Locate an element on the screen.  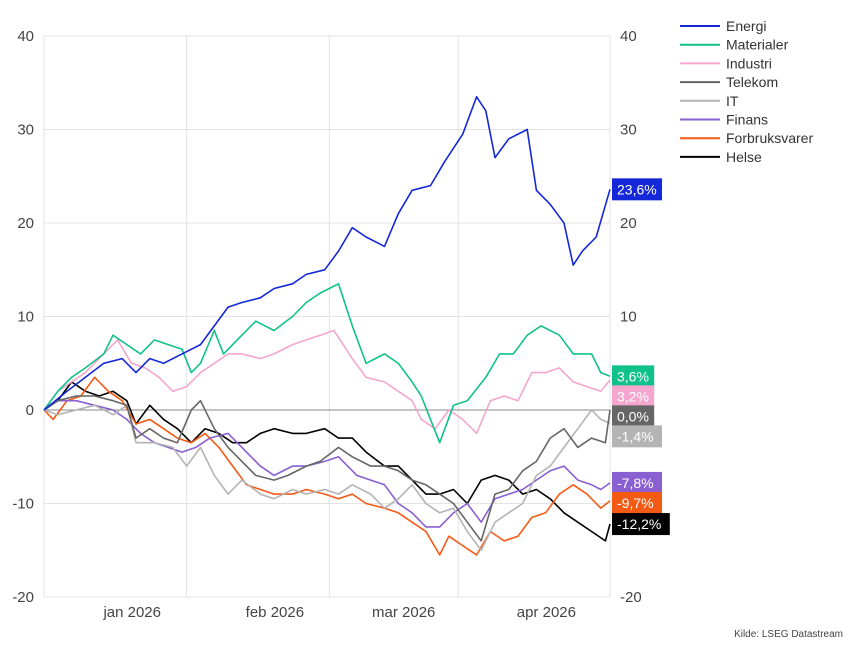
end-label-text: 3,2% is located at coordinates (633, 396).